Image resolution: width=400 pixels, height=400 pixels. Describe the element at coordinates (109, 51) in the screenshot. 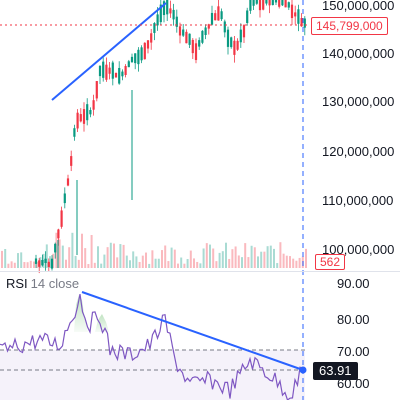

I see `price-trendline` at that location.